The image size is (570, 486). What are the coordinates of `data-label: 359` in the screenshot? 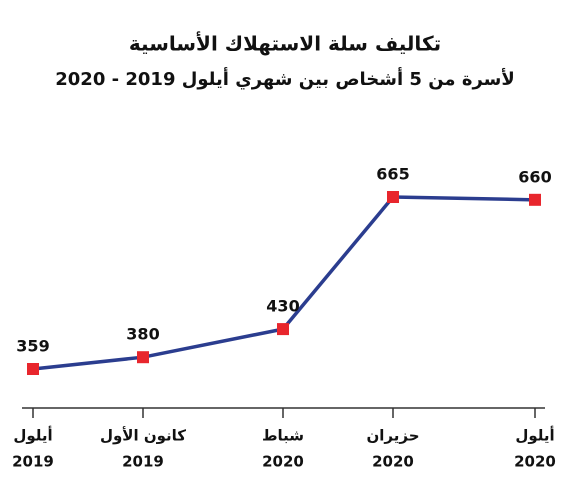 It's located at (32, 346).